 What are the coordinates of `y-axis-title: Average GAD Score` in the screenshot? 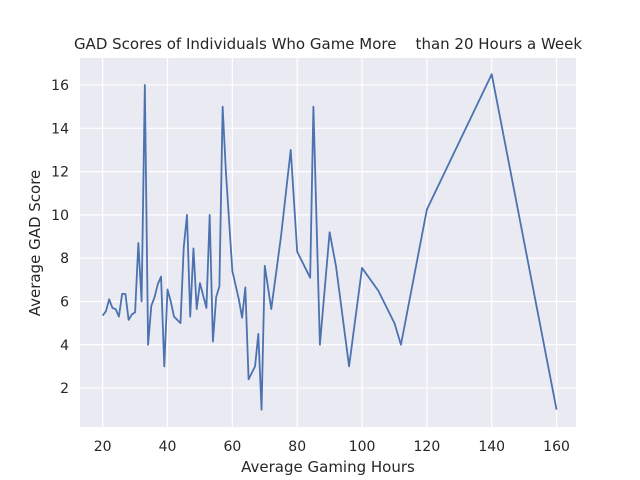 It's located at (35, 243).